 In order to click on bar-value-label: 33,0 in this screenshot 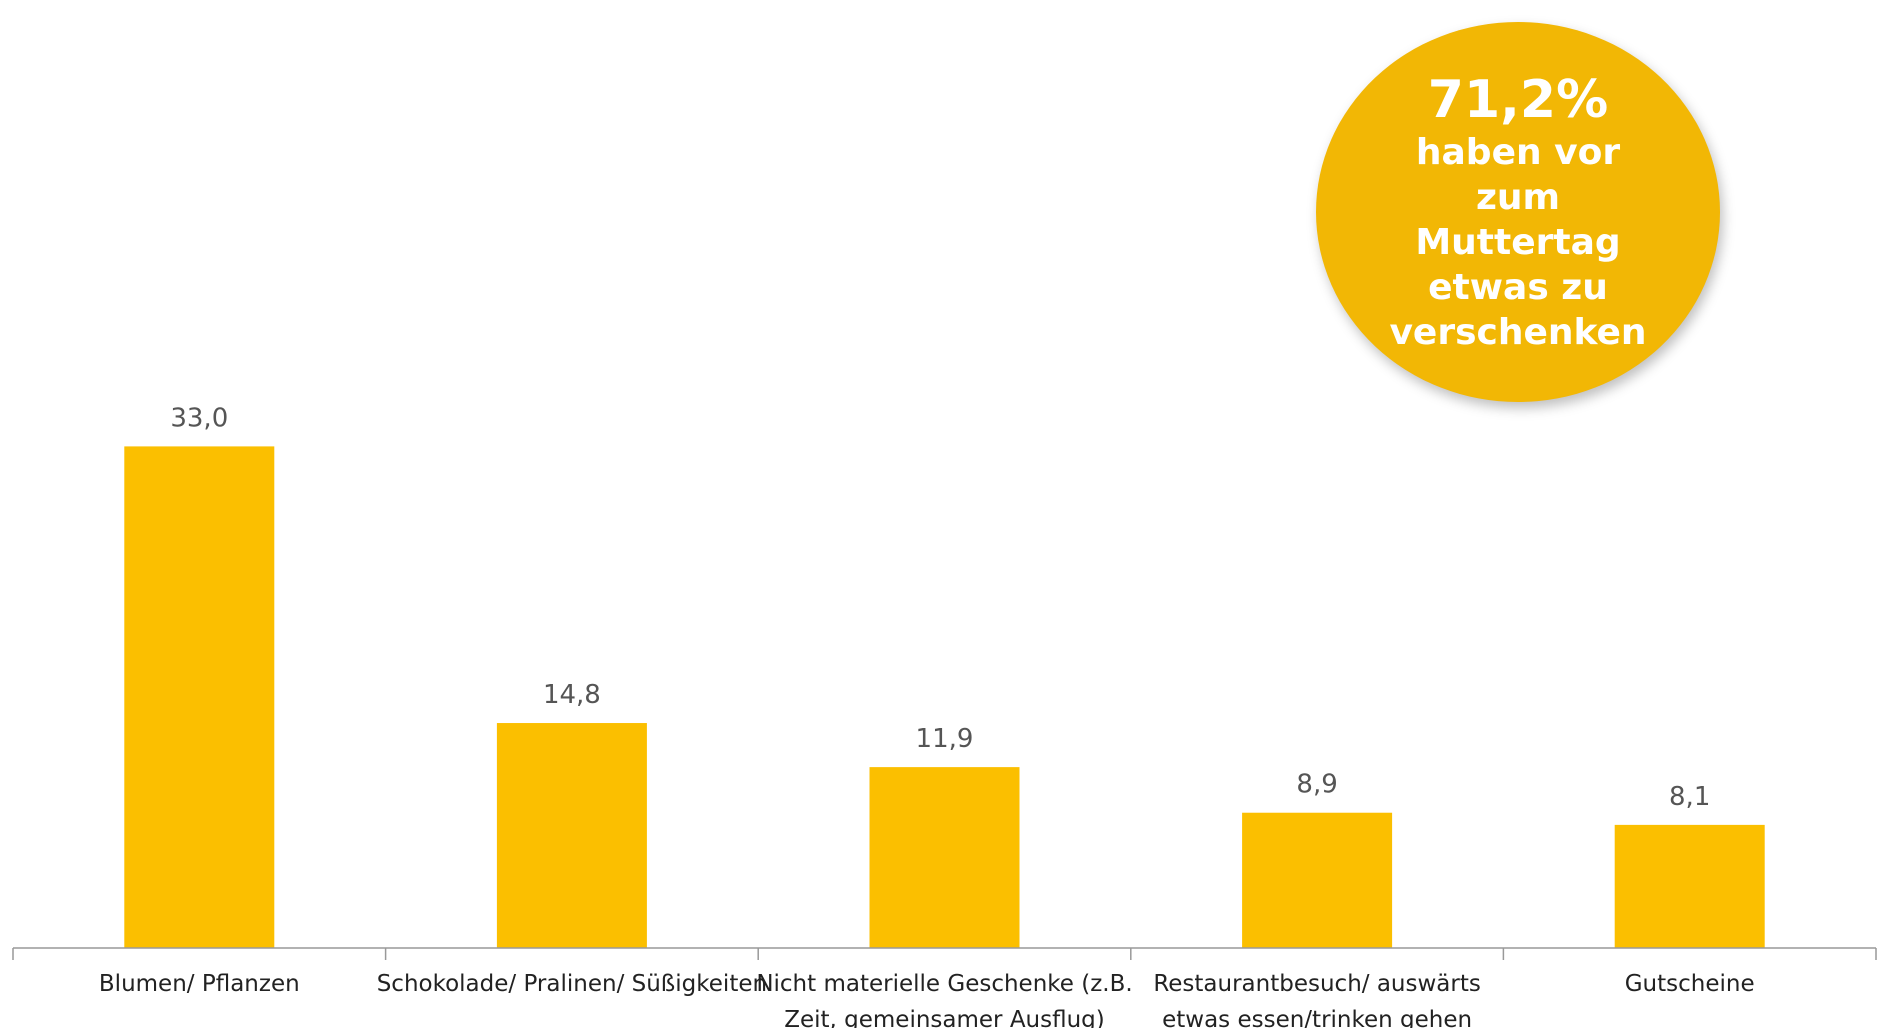, I will do `click(199, 418)`.